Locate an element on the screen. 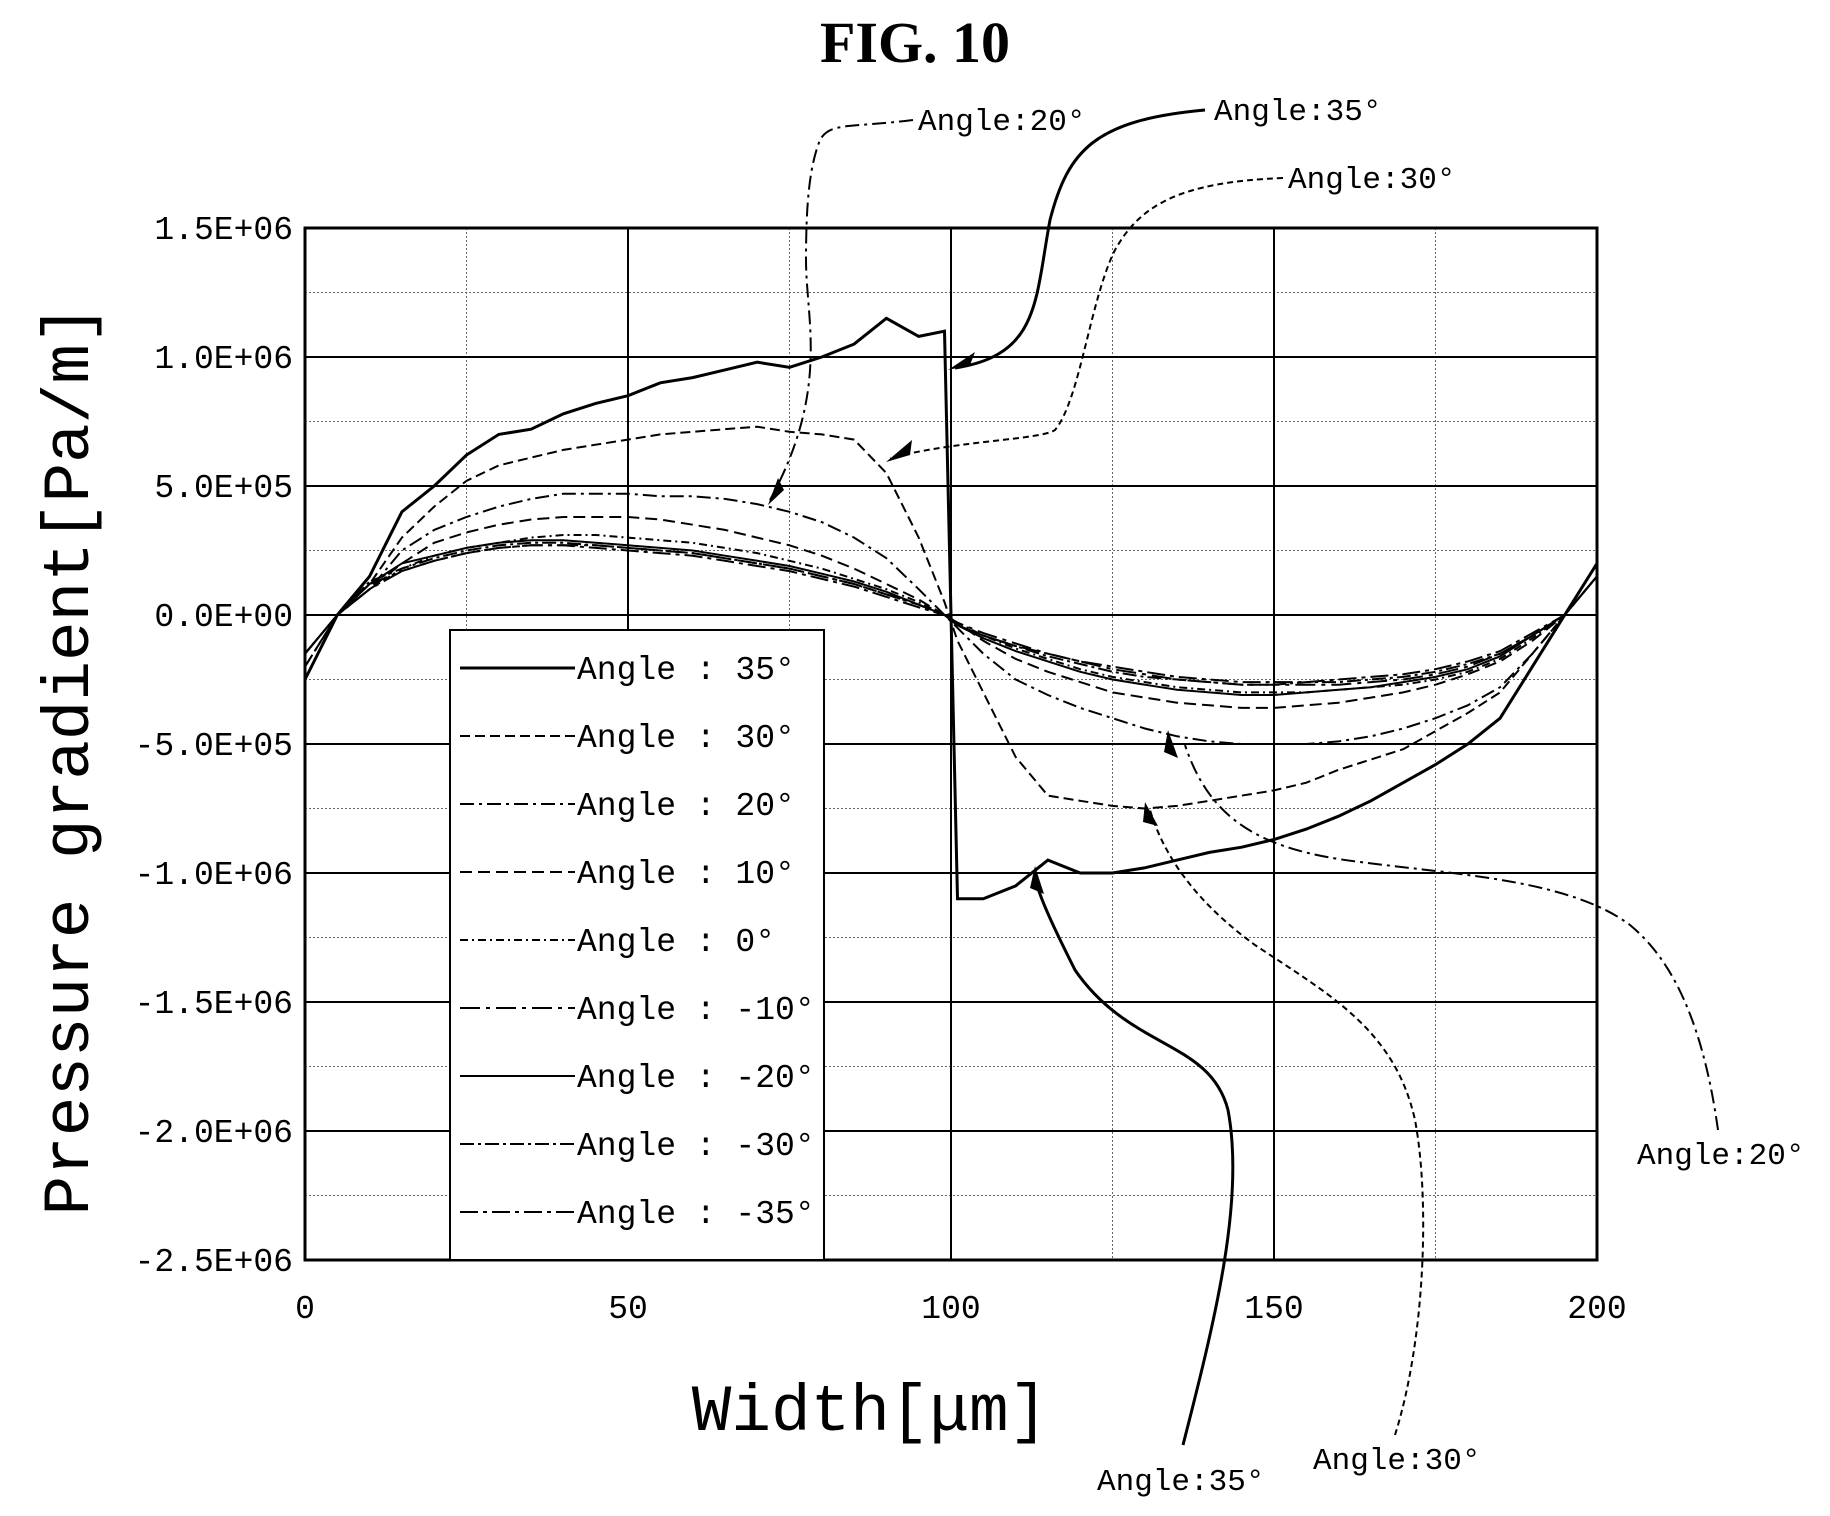 The height and width of the screenshot is (1516, 1830). y-tick-label: 5.0E+05 is located at coordinates (223, 488).